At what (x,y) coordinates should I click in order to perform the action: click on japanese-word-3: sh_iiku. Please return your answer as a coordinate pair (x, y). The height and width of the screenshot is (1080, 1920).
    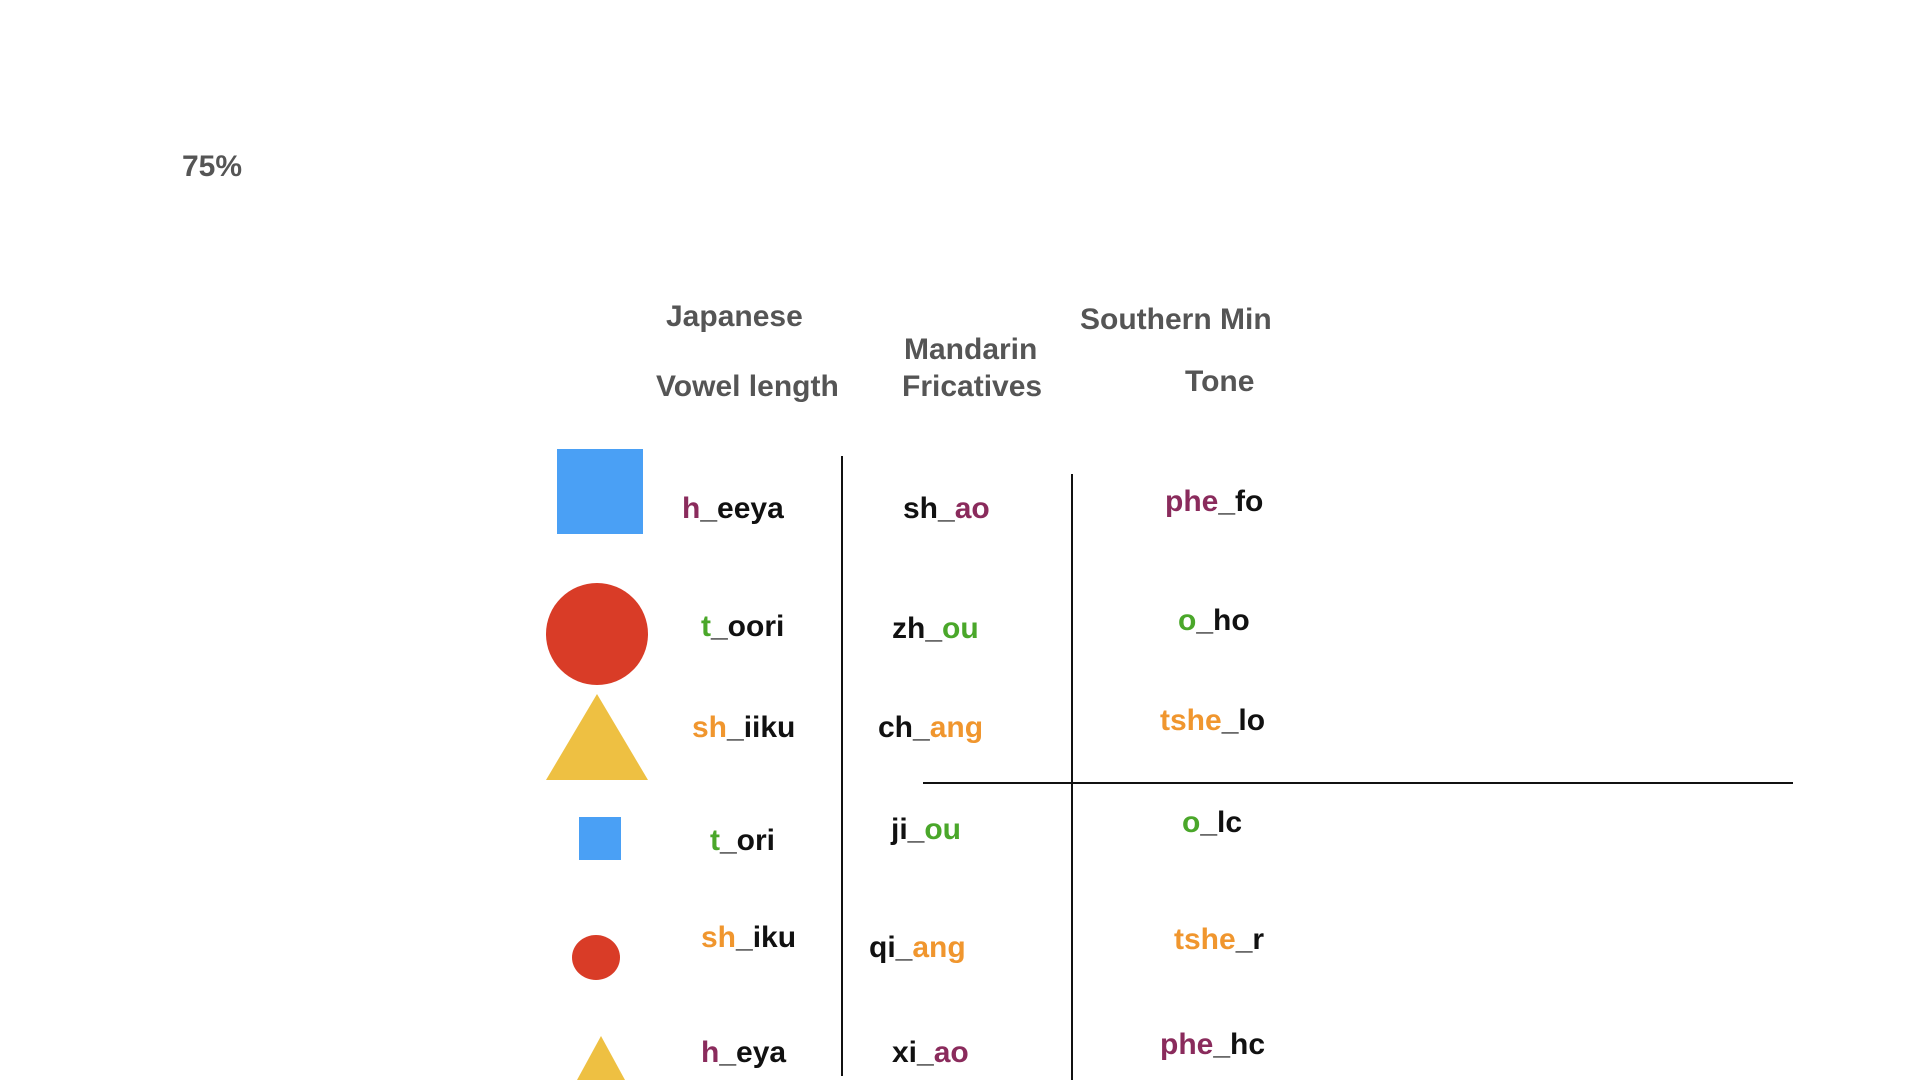
    Looking at the image, I should click on (743, 728).